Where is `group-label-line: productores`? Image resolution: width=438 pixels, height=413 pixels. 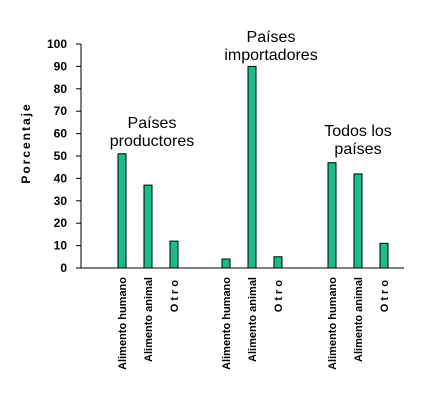 group-label-line: productores is located at coordinates (152, 141).